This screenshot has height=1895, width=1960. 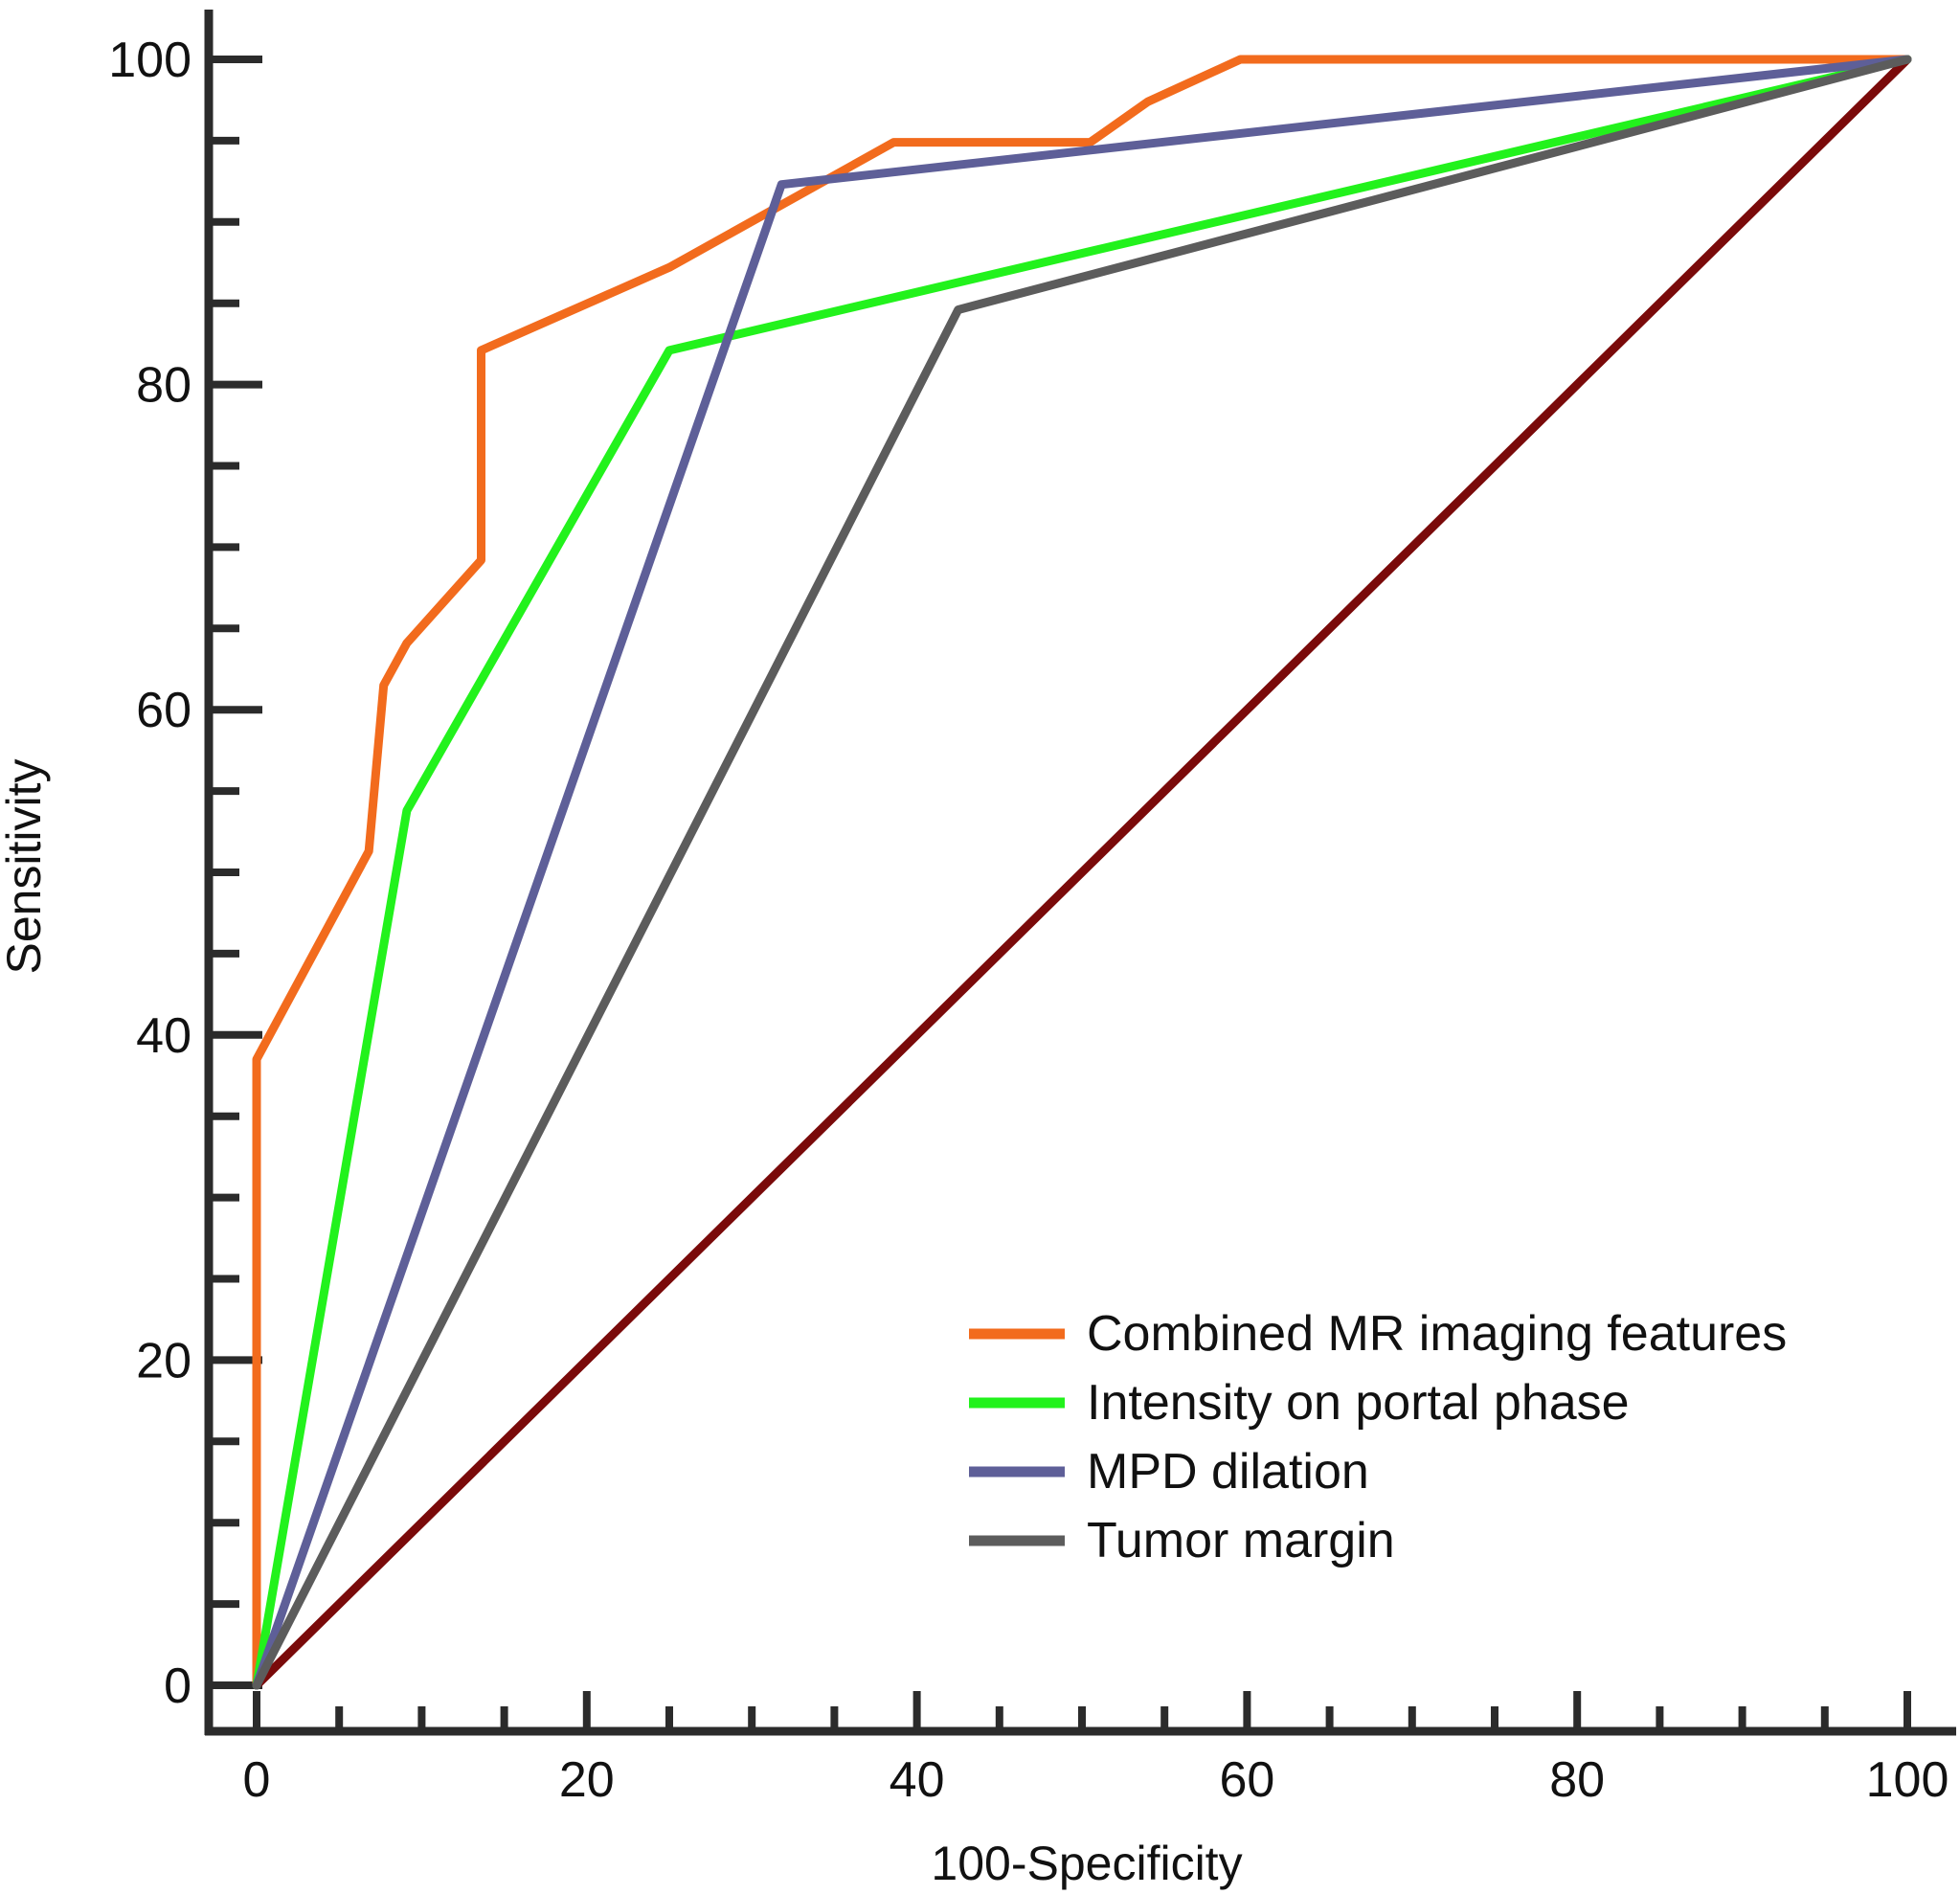 What do you see at coordinates (1577, 1780) in the screenshot?
I see `x-tick-label: 80` at bounding box center [1577, 1780].